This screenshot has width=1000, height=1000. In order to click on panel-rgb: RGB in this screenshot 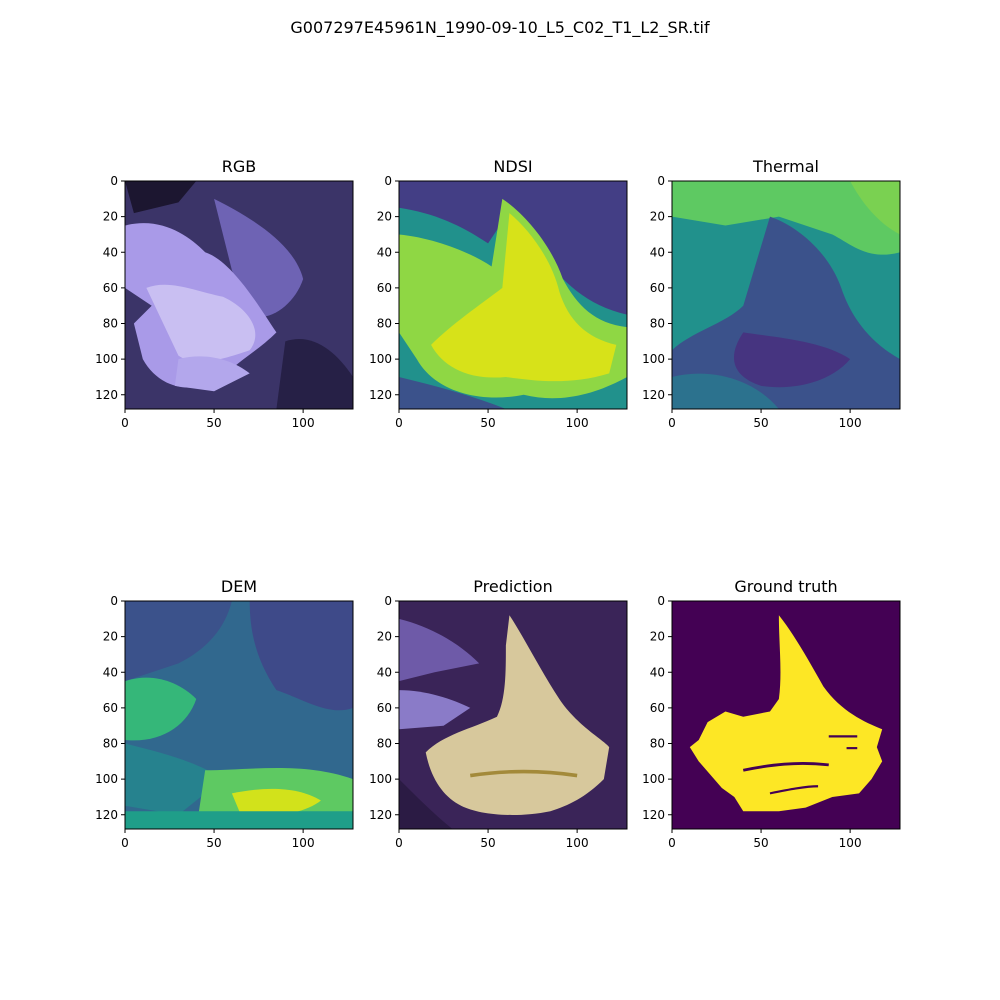, I will do `click(239, 283)`.